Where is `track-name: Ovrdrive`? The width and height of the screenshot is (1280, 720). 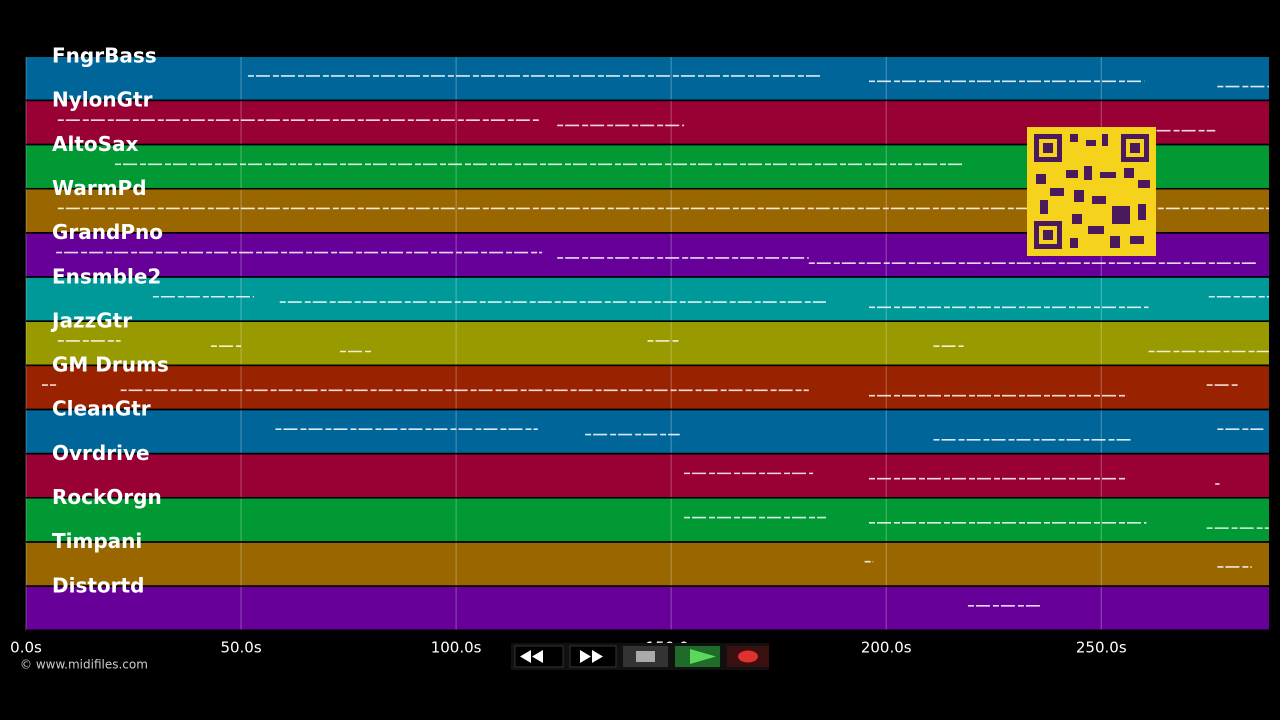 track-name: Ovrdrive is located at coordinates (101, 453).